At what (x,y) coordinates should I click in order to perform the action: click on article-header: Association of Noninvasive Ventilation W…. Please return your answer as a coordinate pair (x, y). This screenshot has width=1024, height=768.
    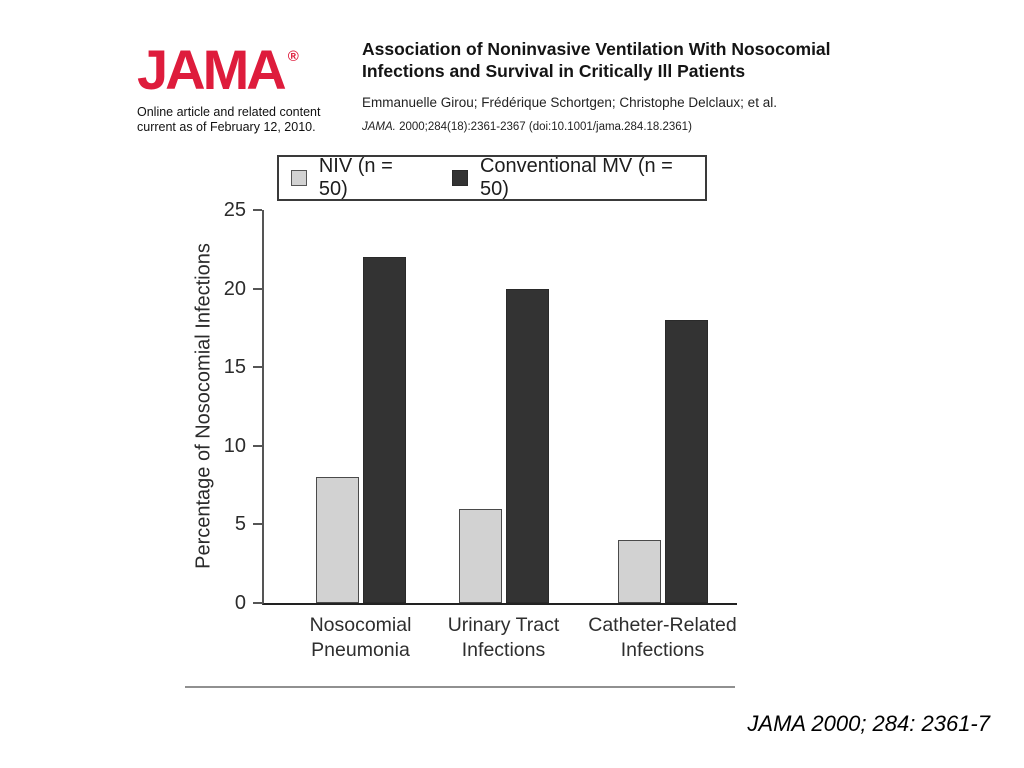
    Looking at the image, I should click on (632, 85).